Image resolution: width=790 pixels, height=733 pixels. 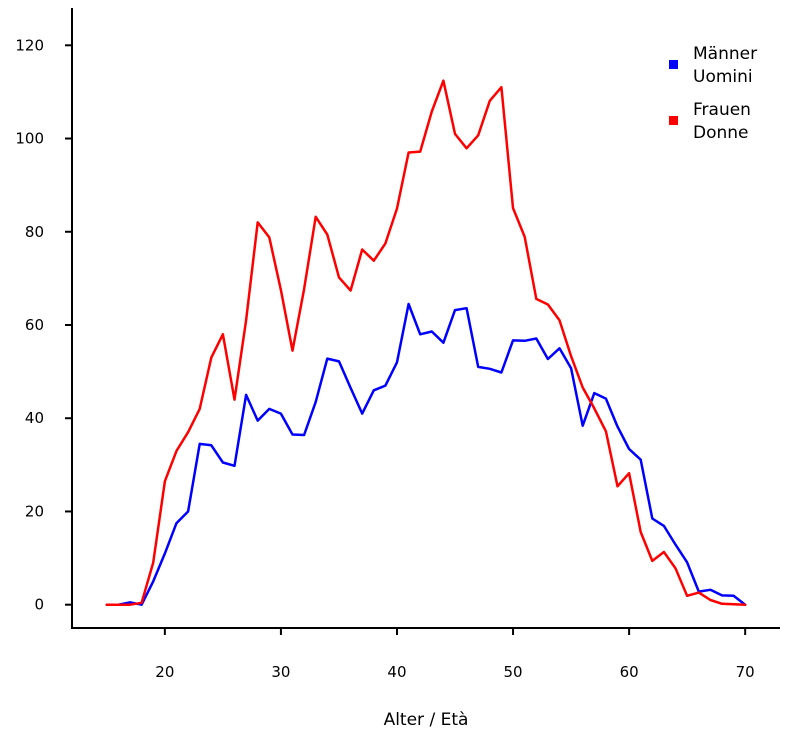 What do you see at coordinates (34, 232) in the screenshot?
I see `y-tick-label: 80` at bounding box center [34, 232].